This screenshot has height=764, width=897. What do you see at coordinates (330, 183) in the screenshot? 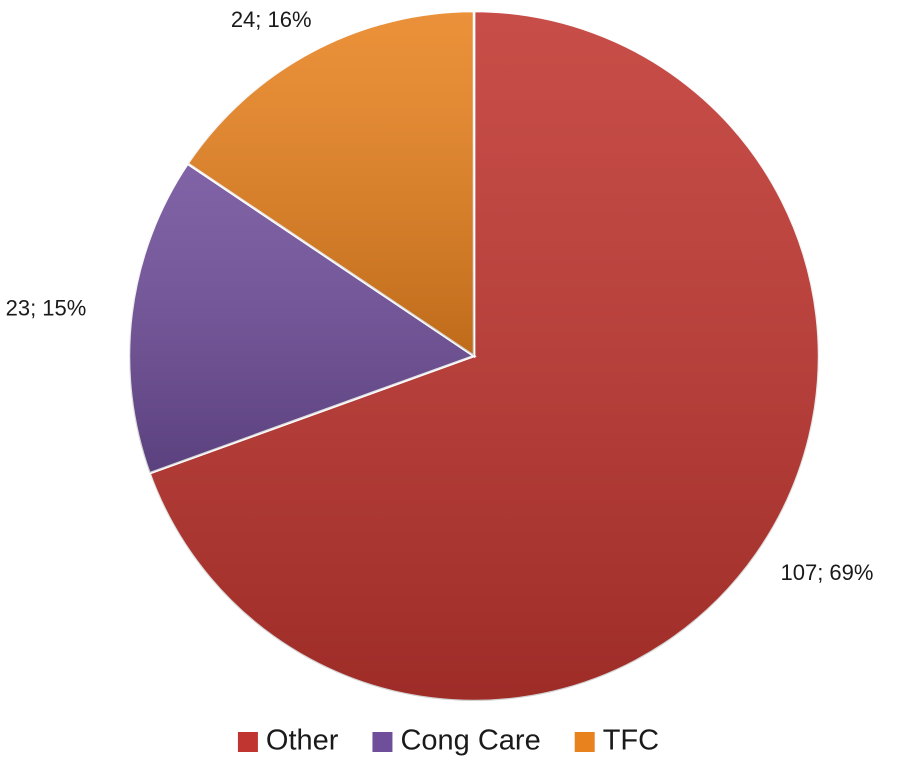
I see `slice-shade` at bounding box center [330, 183].